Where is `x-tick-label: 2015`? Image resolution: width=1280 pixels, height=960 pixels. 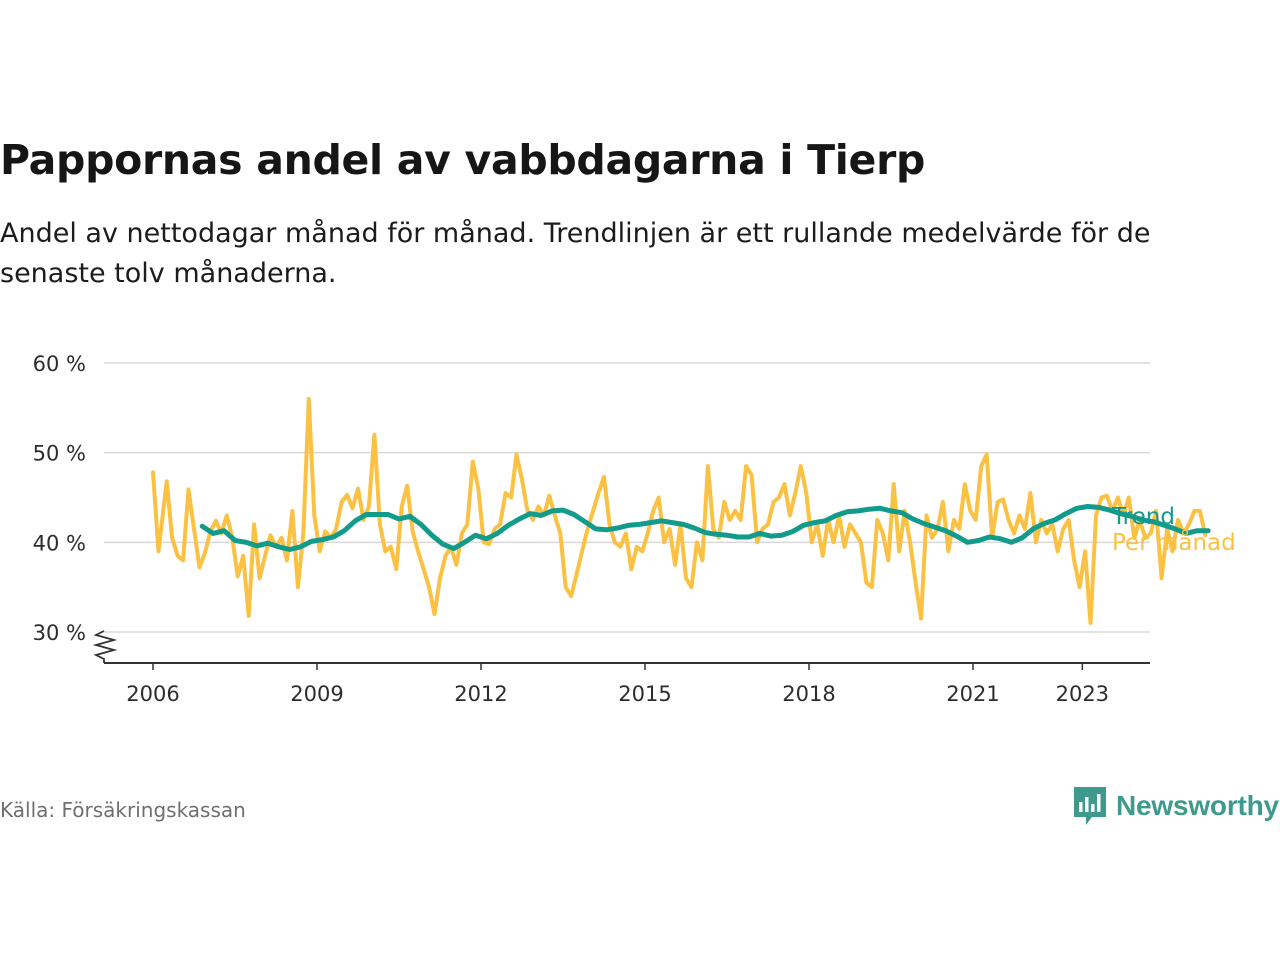 x-tick-label: 2015 is located at coordinates (644, 694).